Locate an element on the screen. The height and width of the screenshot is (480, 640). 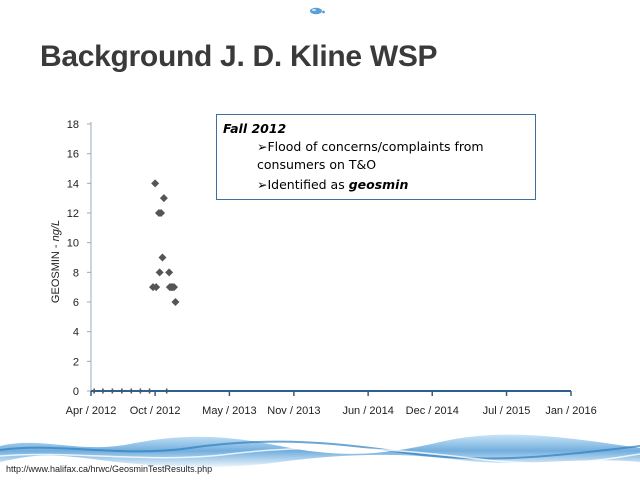
y-tick-label: 6 is located at coordinates (76, 303).